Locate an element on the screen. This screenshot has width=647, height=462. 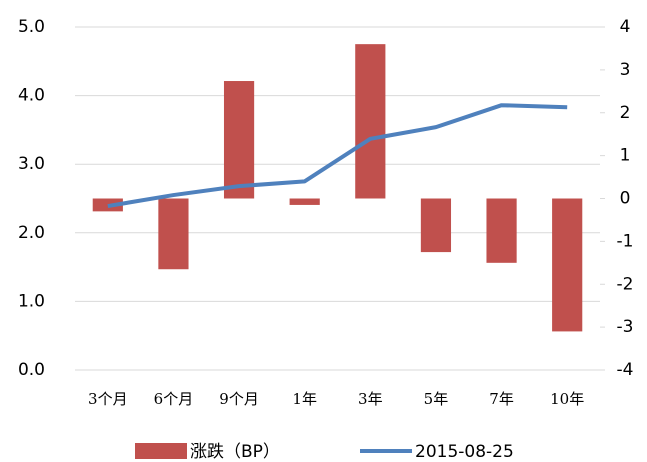
y-tick-label: 0.0 is located at coordinates (31, 370).